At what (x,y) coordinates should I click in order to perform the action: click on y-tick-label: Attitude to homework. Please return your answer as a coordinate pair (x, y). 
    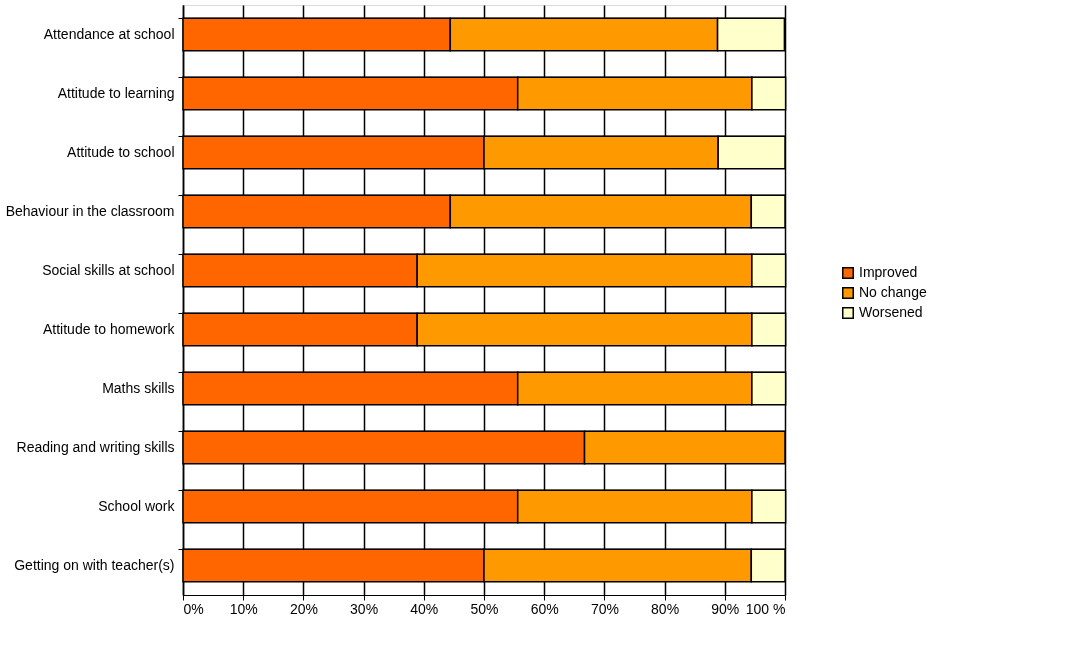
    Looking at the image, I should click on (109, 328).